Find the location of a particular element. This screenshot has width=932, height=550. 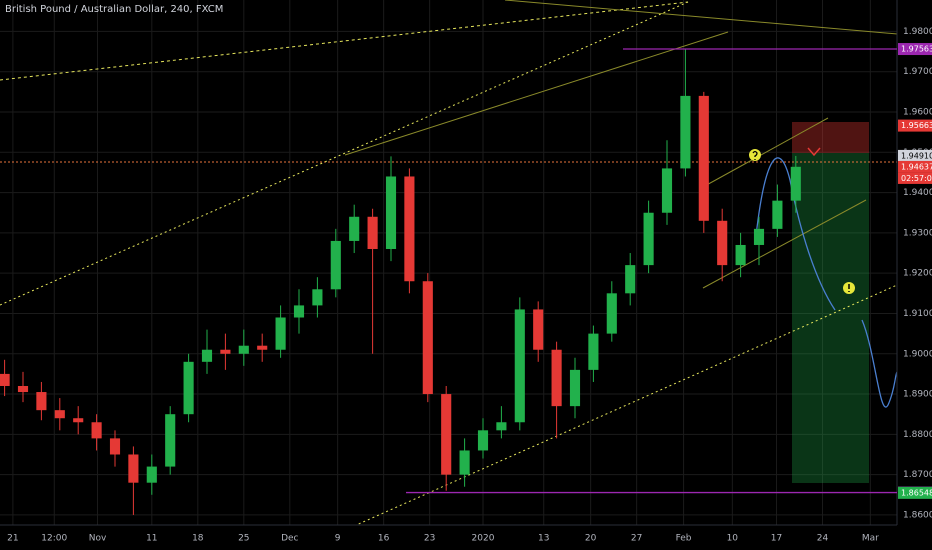

x-tick-label: 12:00 is located at coordinates (54, 539).